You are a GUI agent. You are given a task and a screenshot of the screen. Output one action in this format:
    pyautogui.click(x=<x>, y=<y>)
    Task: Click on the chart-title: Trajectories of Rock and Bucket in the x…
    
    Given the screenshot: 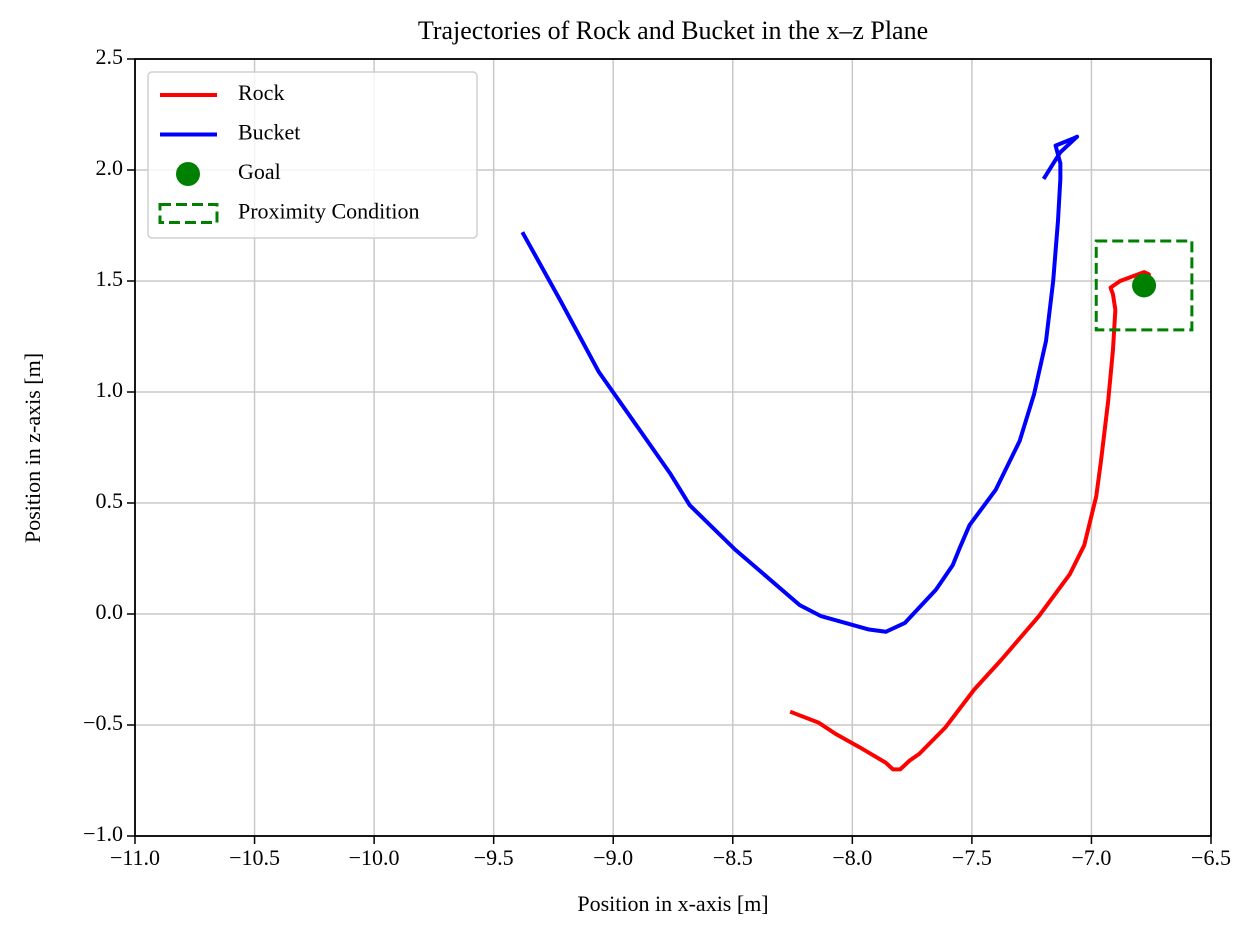 What is the action you would take?
    pyautogui.click(x=673, y=30)
    